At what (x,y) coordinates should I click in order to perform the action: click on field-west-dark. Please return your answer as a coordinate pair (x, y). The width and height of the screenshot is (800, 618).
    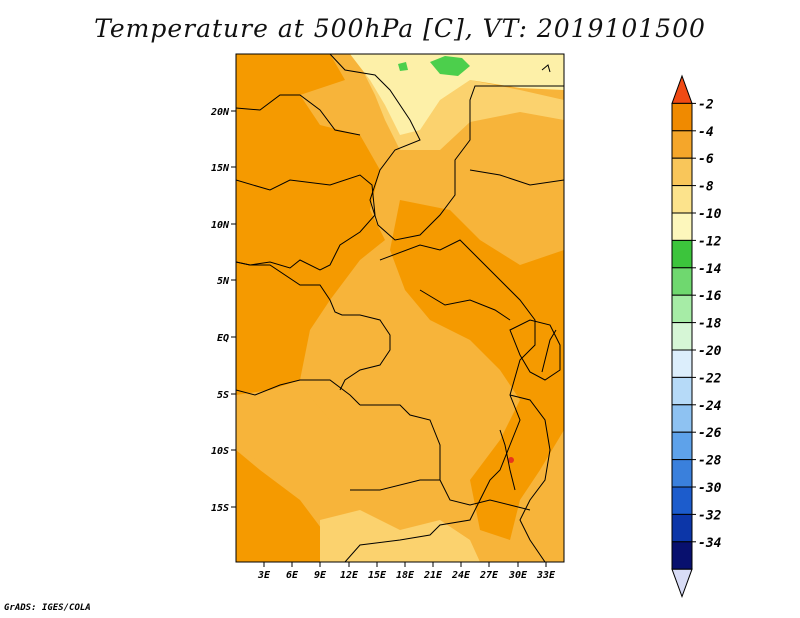
    Looking at the image, I should click on (310, 224).